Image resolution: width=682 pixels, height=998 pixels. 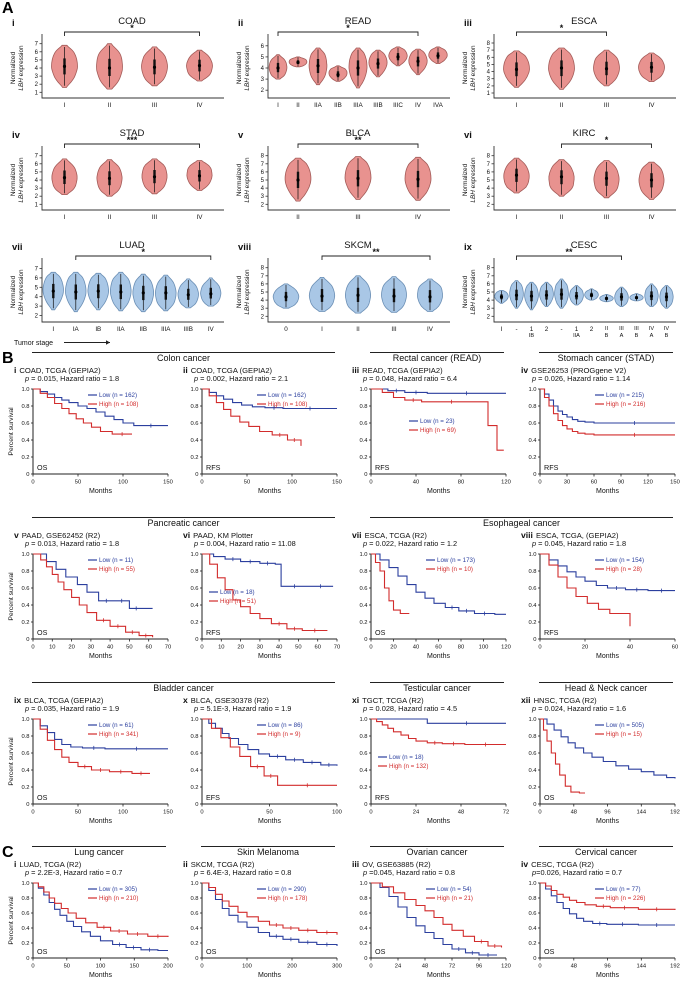 What do you see at coordinates (437, 851) in the screenshot?
I see `cancer-group-header: Ovarian cancer` at bounding box center [437, 851].